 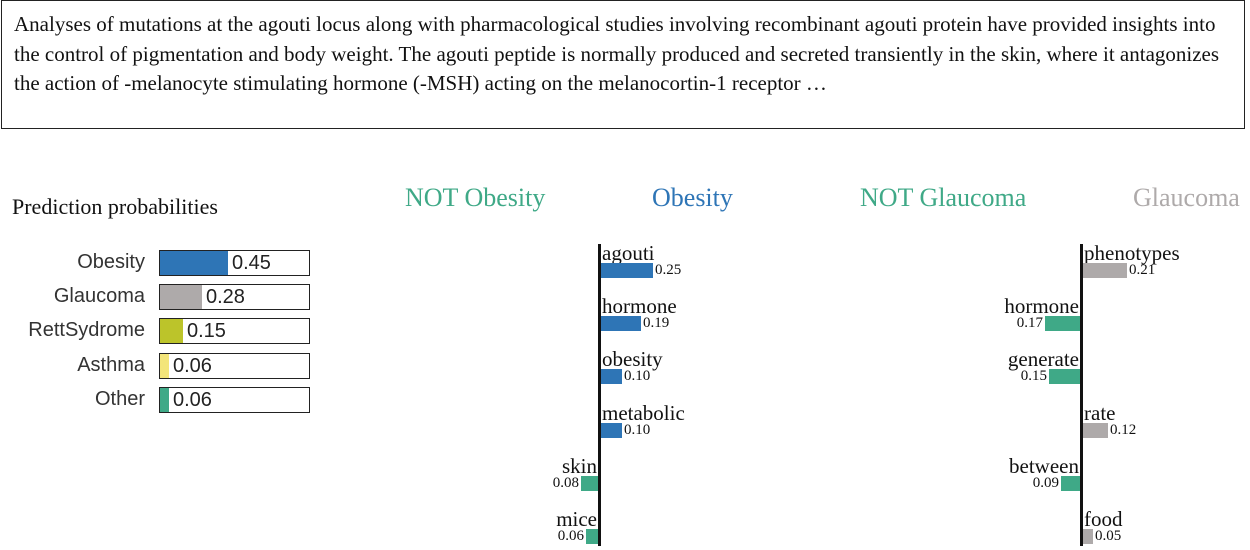 I want to click on feature-value-phenotypes: 0.21, so click(x=1142, y=270).